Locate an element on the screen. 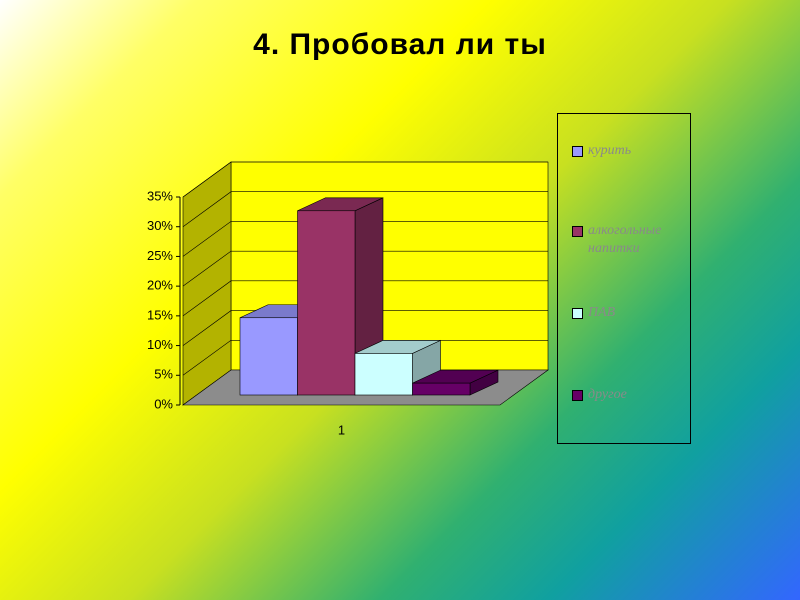 The width and height of the screenshot is (800, 600). legend-item: ПАВ is located at coordinates (631, 313).